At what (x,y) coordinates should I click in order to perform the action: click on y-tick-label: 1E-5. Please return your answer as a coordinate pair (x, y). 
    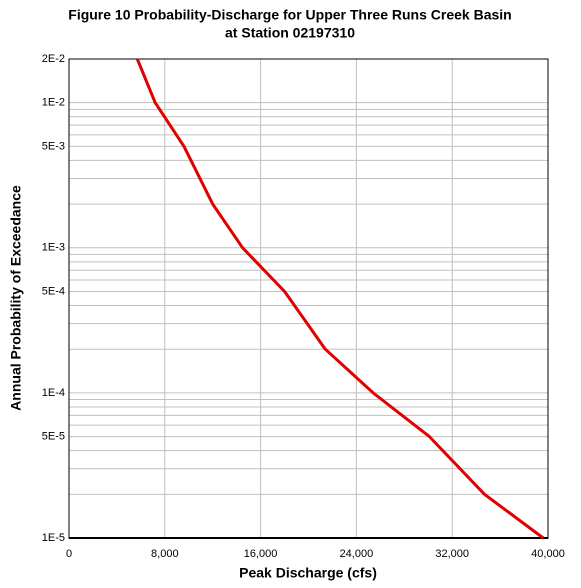
    Looking at the image, I should click on (53, 538).